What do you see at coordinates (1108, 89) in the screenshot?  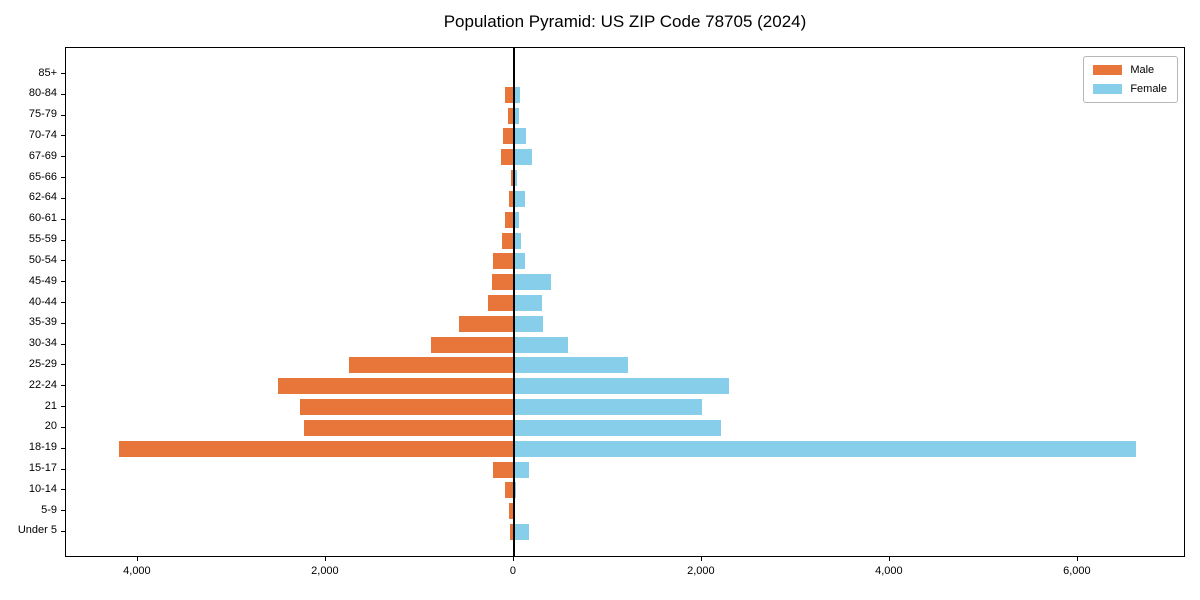 I see `legend-female-swatch` at bounding box center [1108, 89].